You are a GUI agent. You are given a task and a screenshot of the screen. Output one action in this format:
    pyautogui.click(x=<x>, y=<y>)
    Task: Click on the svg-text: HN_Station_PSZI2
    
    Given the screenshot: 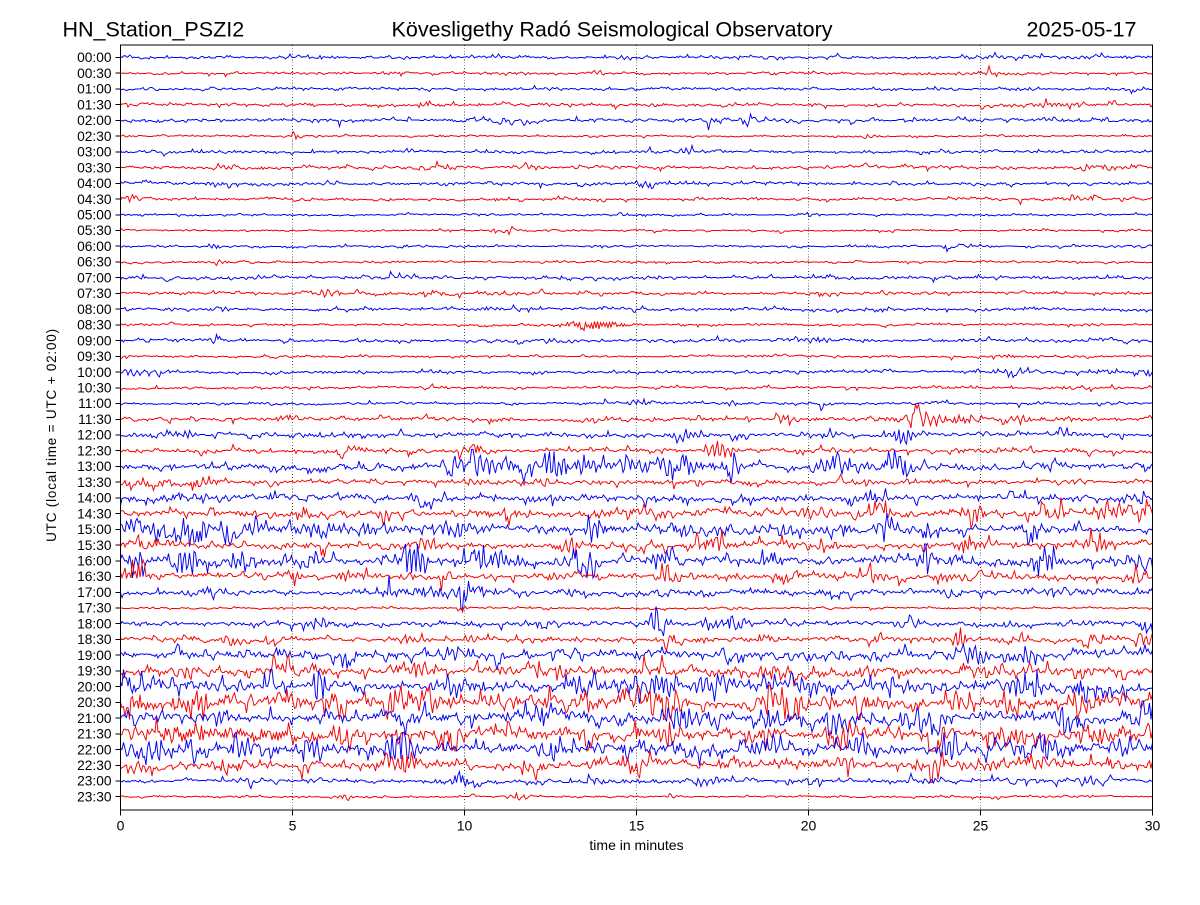 What is the action you would take?
    pyautogui.click(x=154, y=30)
    